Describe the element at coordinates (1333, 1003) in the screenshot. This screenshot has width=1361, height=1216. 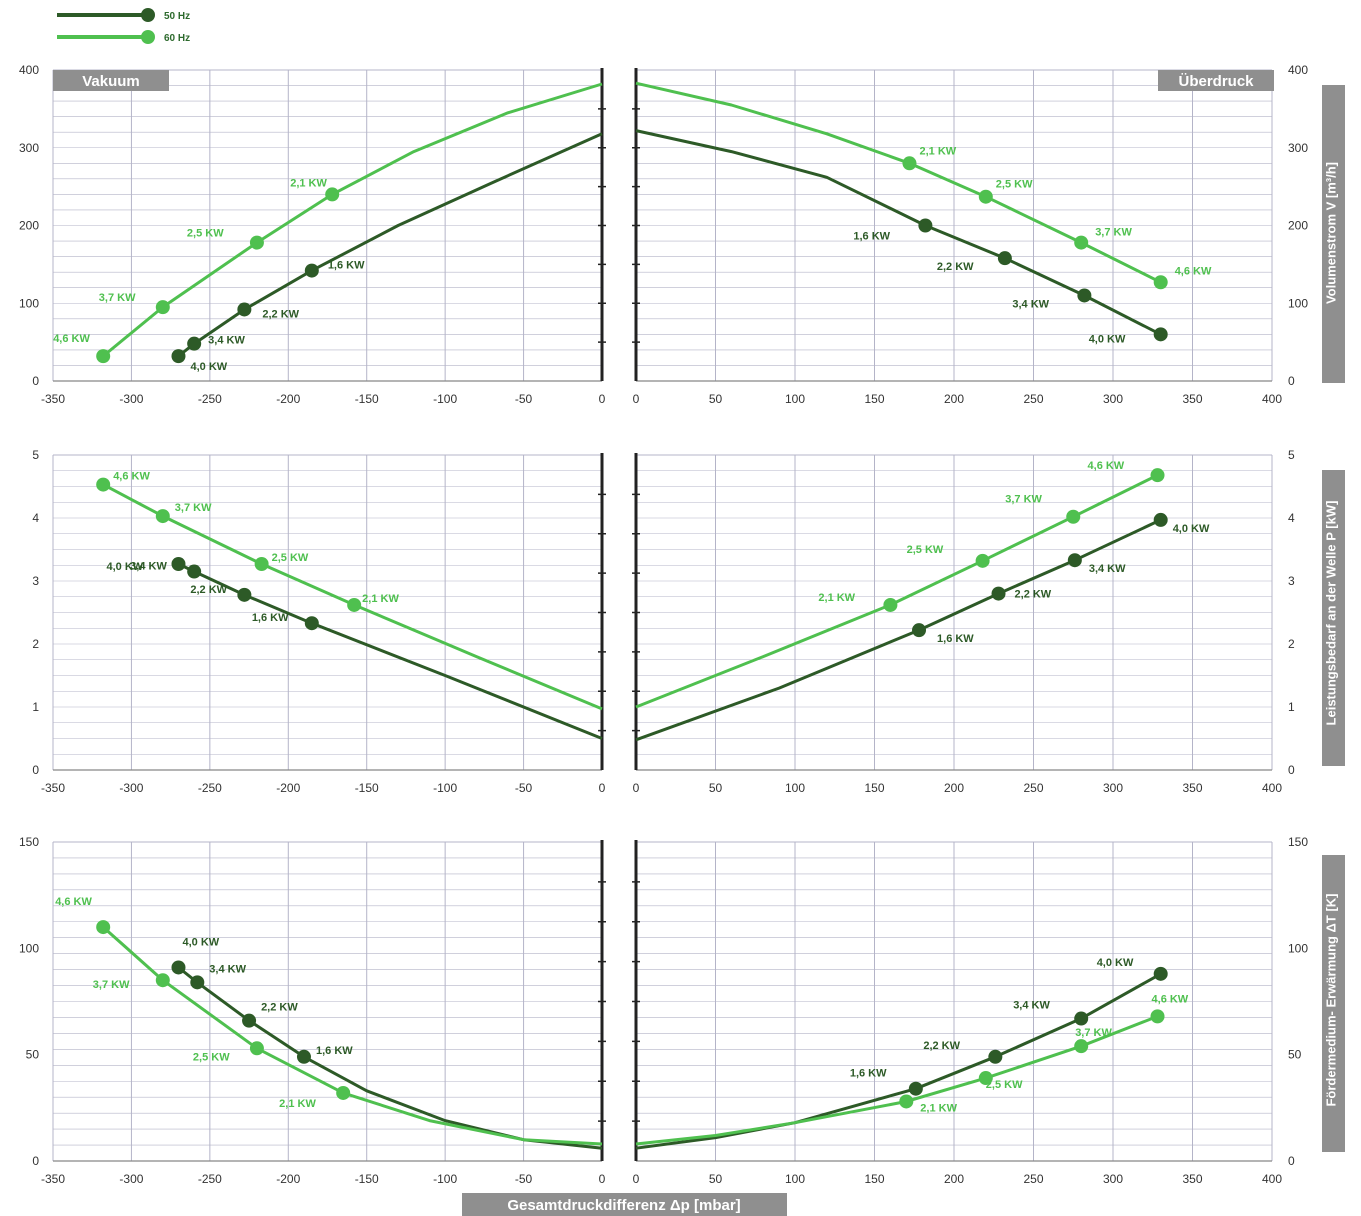
I see `y-axis-label-background` at that location.